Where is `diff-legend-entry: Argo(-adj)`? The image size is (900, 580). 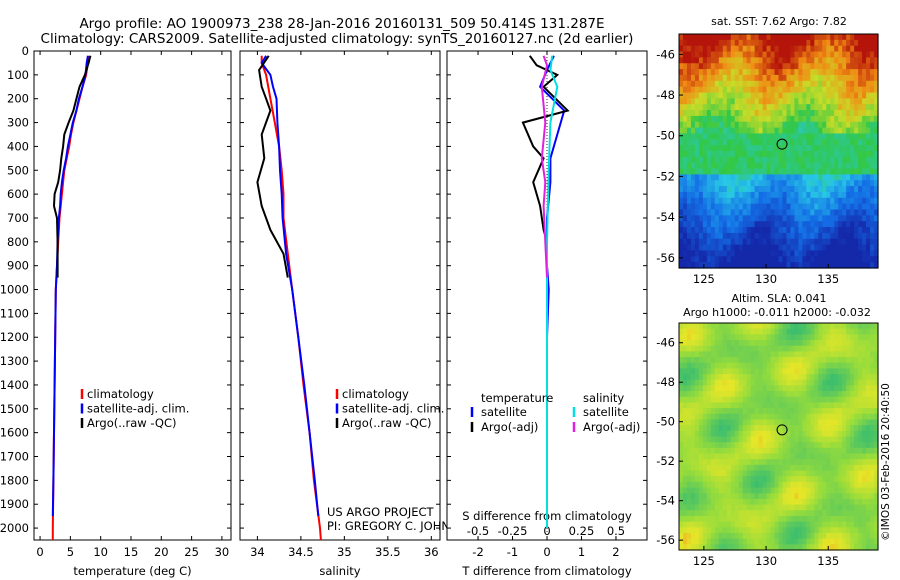 diff-legend-entry: Argo(-adj) is located at coordinates (611, 427).